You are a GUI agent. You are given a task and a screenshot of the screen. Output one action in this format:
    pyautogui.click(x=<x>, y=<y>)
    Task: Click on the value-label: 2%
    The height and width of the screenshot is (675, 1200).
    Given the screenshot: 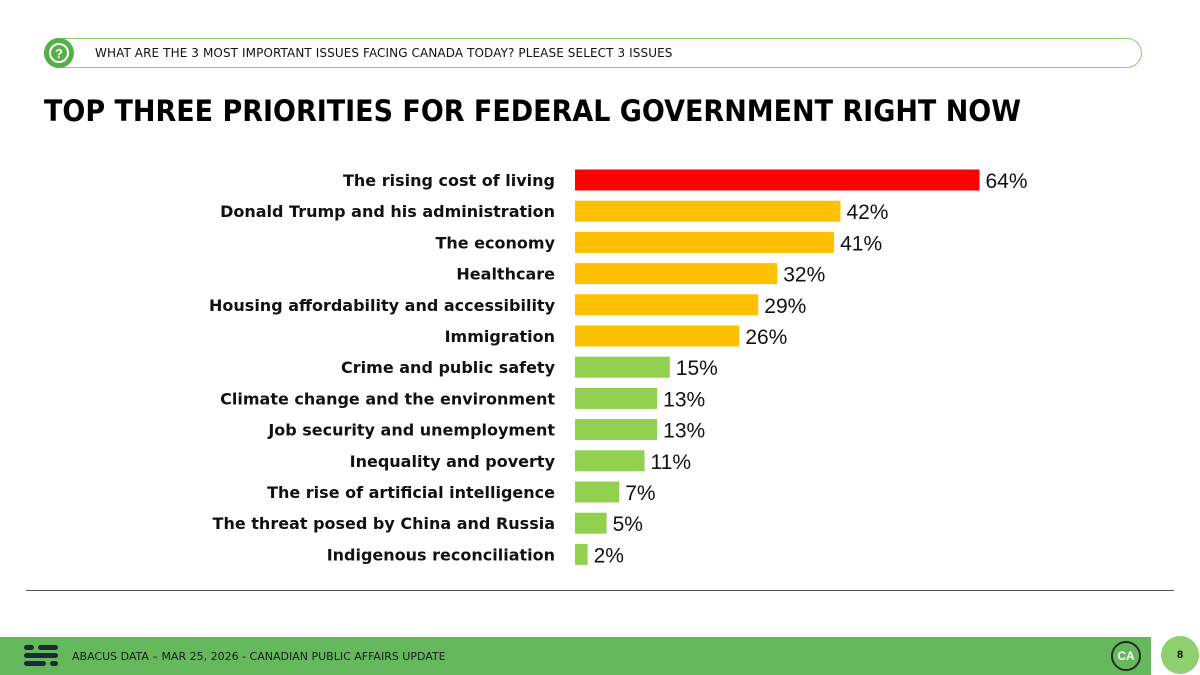 What is the action you would take?
    pyautogui.click(x=609, y=555)
    